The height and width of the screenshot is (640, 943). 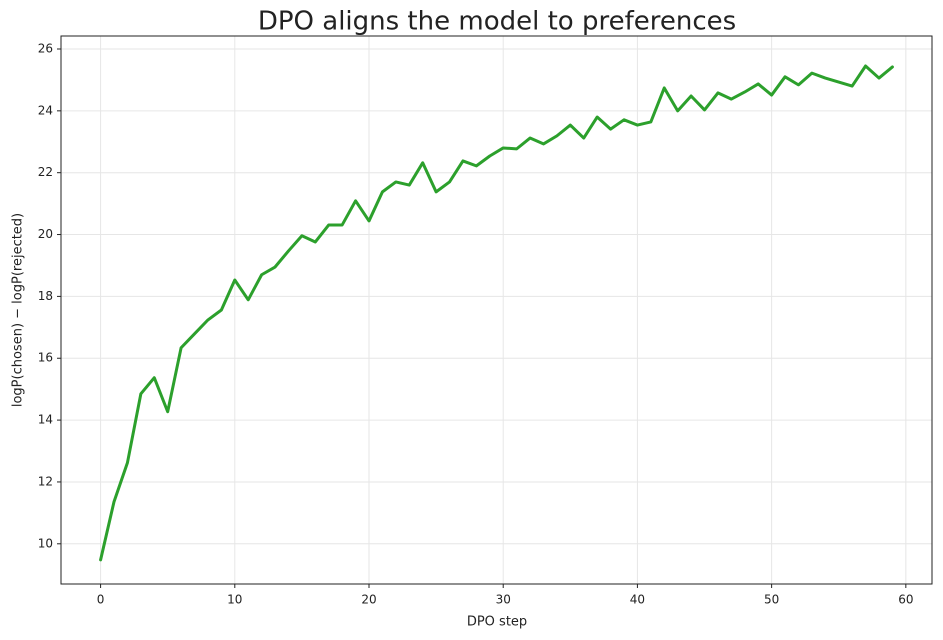 I want to click on x-tick-label: 0, so click(x=101, y=600).